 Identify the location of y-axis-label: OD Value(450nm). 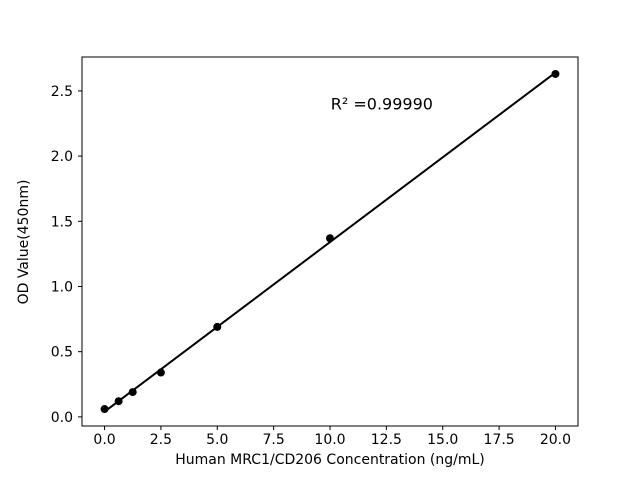
(24, 242).